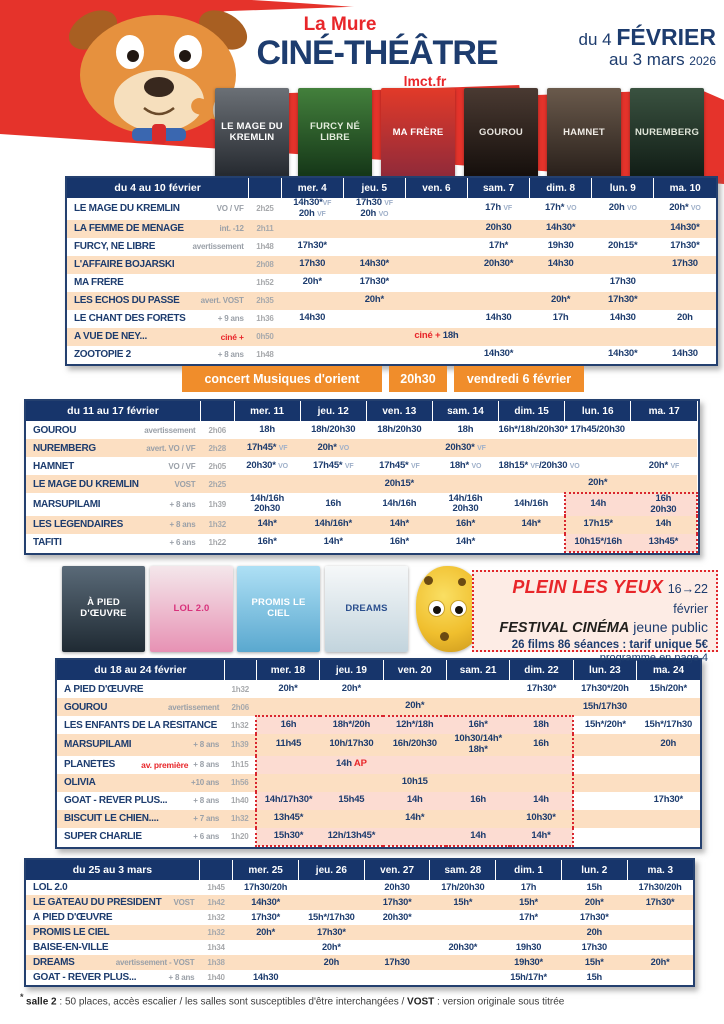  Describe the element at coordinates (99, 283) in the screenshot. I see `film-title: MA FRÈRE` at that location.